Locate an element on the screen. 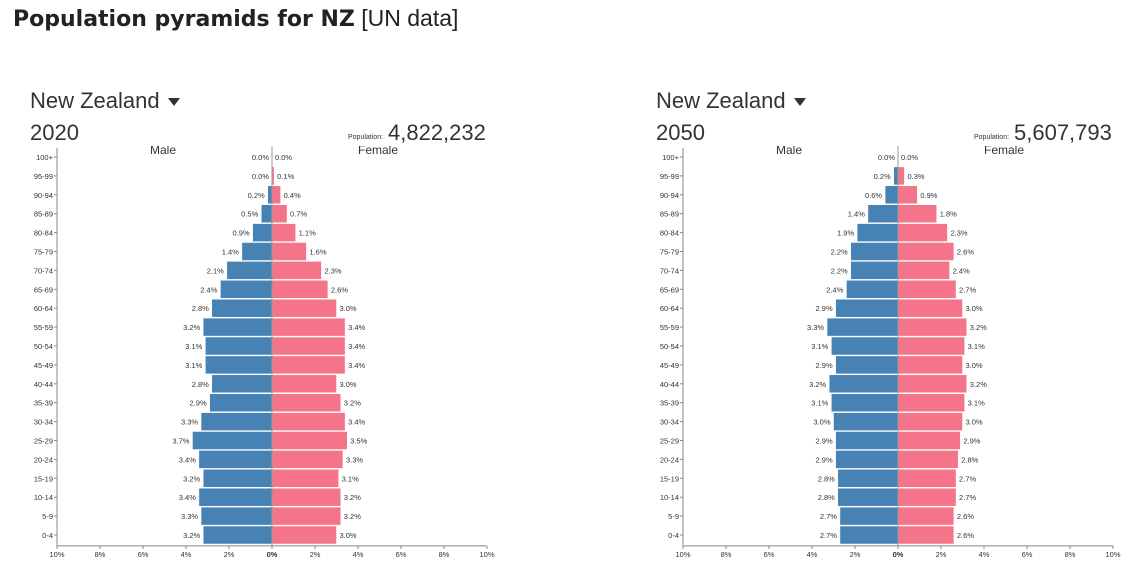 The width and height of the screenshot is (1132, 578). age-group-label: 75-79 is located at coordinates (669, 252).